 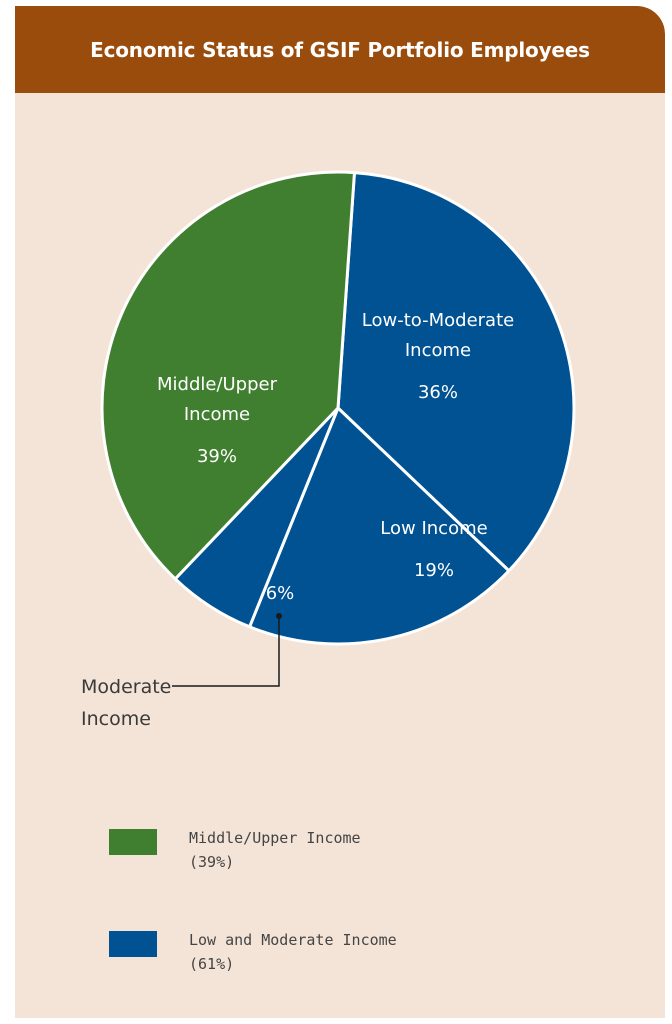 I want to click on pie-slice-low-to-moderate-income, so click(x=456, y=372).